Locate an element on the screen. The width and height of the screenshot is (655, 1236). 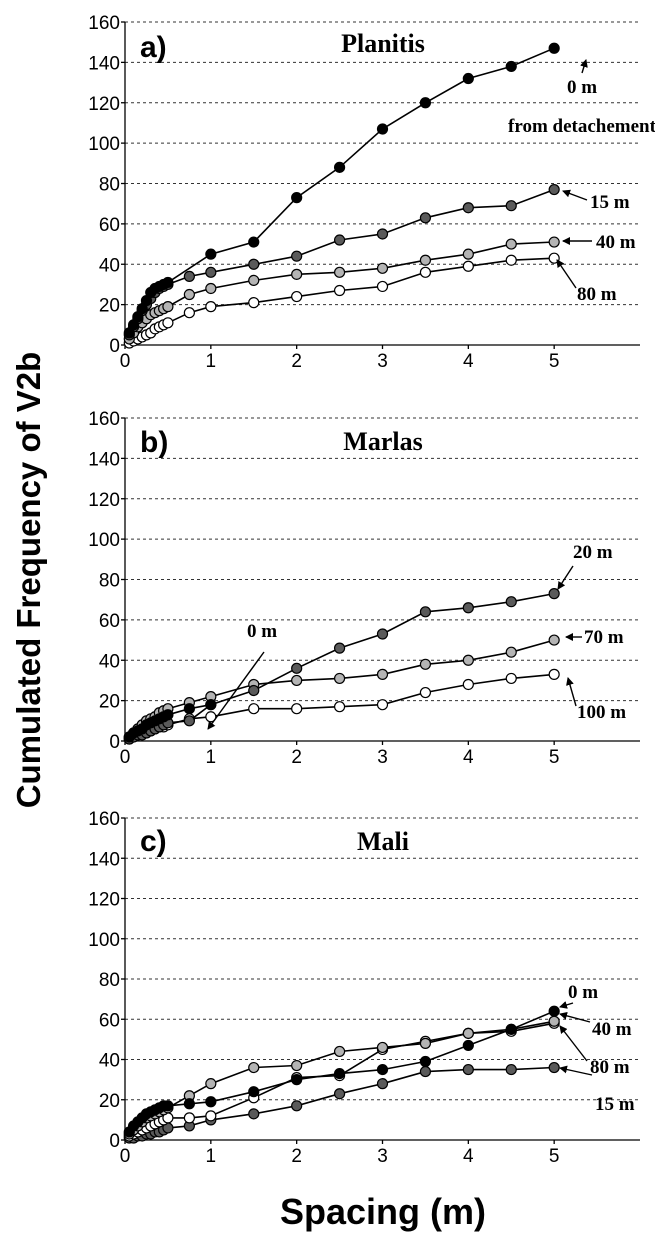
y-axis-label: Cumulated Frequency of V2b is located at coordinates (28, 580).